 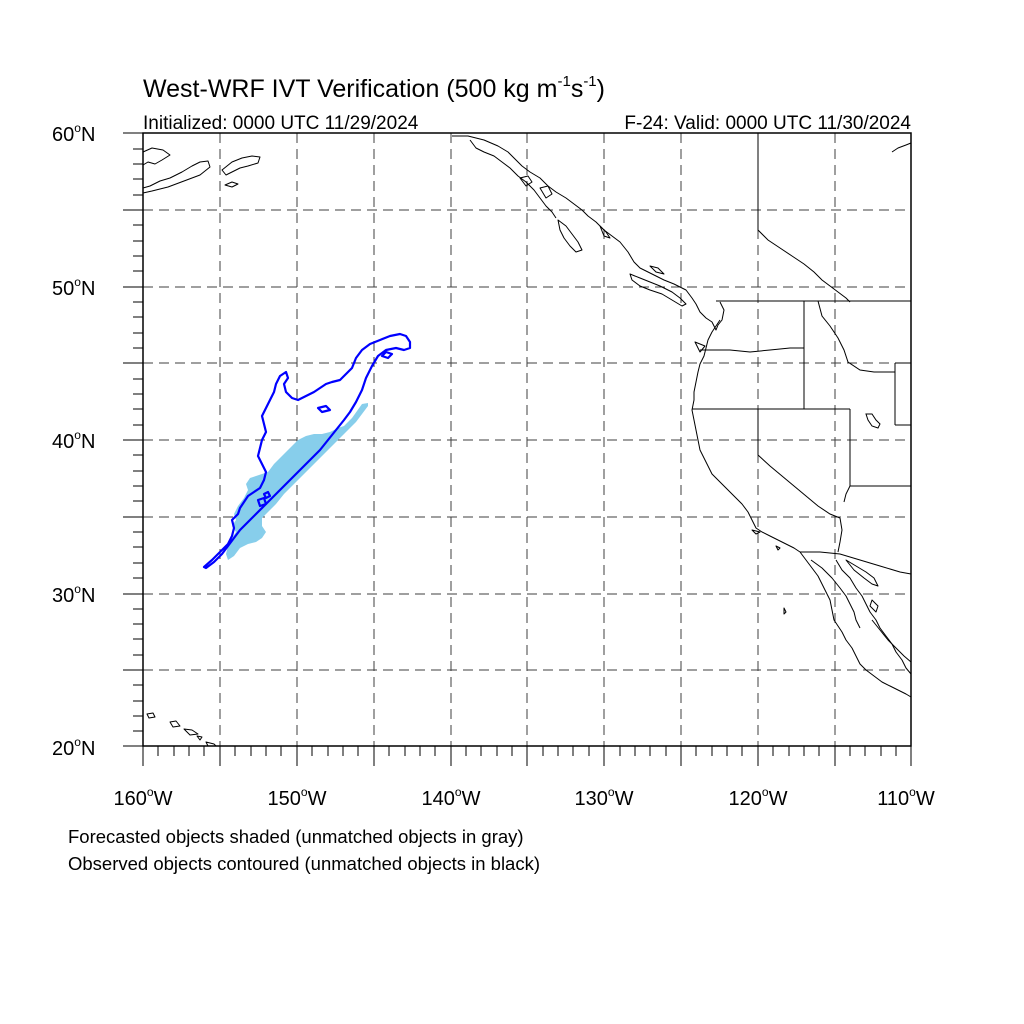 What do you see at coordinates (281, 123) in the screenshot?
I see `init-time-label: Initialized: 0000 UTC 11/29/2024` at bounding box center [281, 123].